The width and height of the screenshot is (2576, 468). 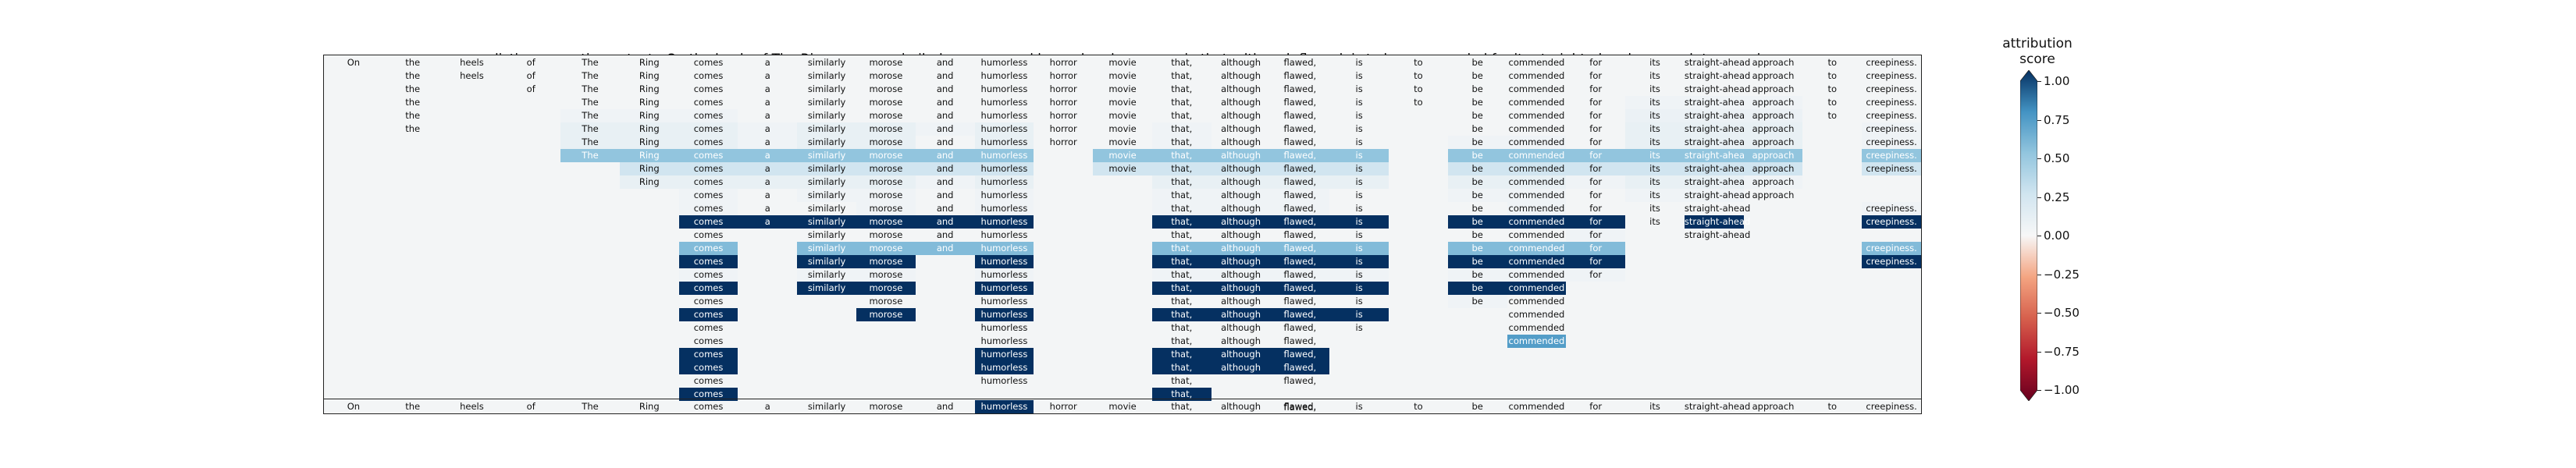 I want to click on heatmap-cell-r15-15: although, so click(x=1241, y=261).